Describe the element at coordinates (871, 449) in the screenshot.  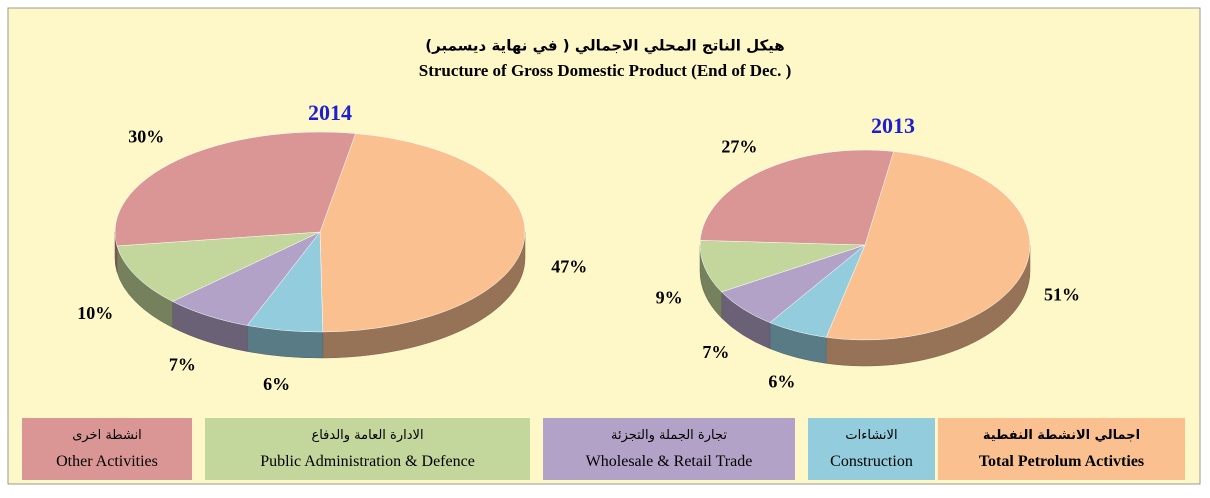
I see `legend-item: الانشاءات Construction` at that location.